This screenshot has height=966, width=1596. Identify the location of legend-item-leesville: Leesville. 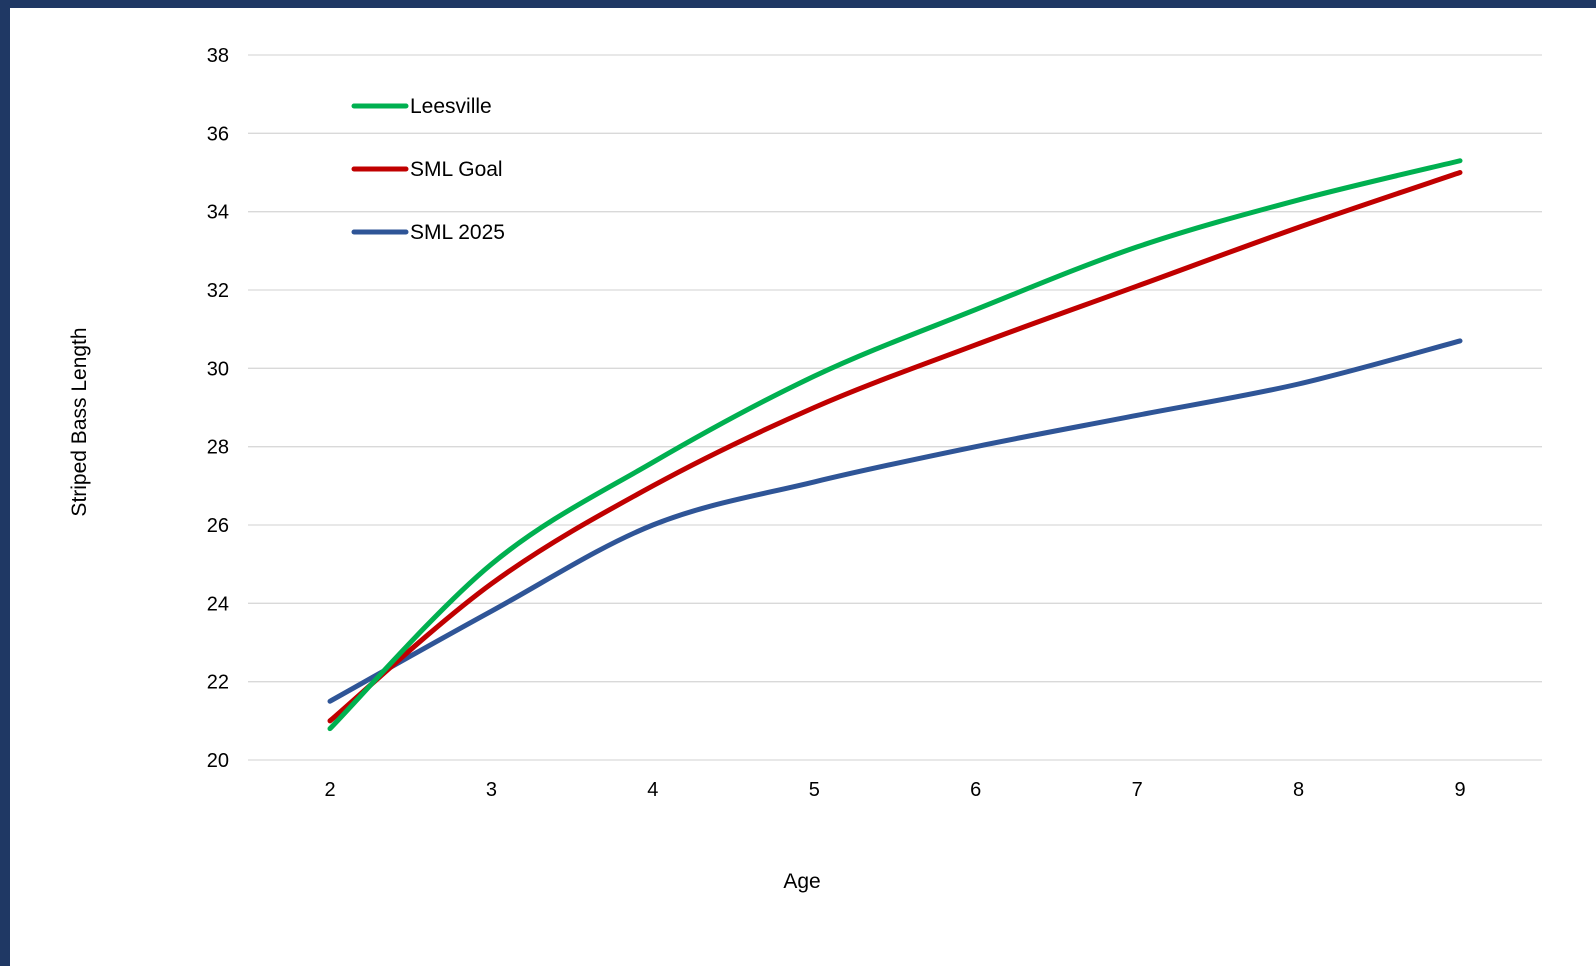
(421, 106).